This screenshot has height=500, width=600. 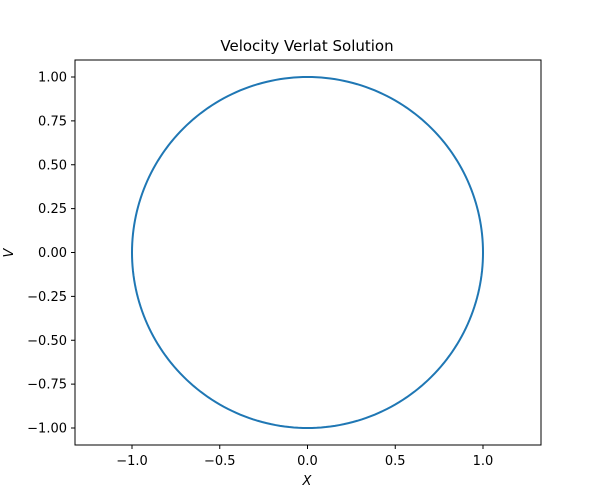 I want to click on chart-title: Velocity Verlat Solution, so click(x=306, y=46).